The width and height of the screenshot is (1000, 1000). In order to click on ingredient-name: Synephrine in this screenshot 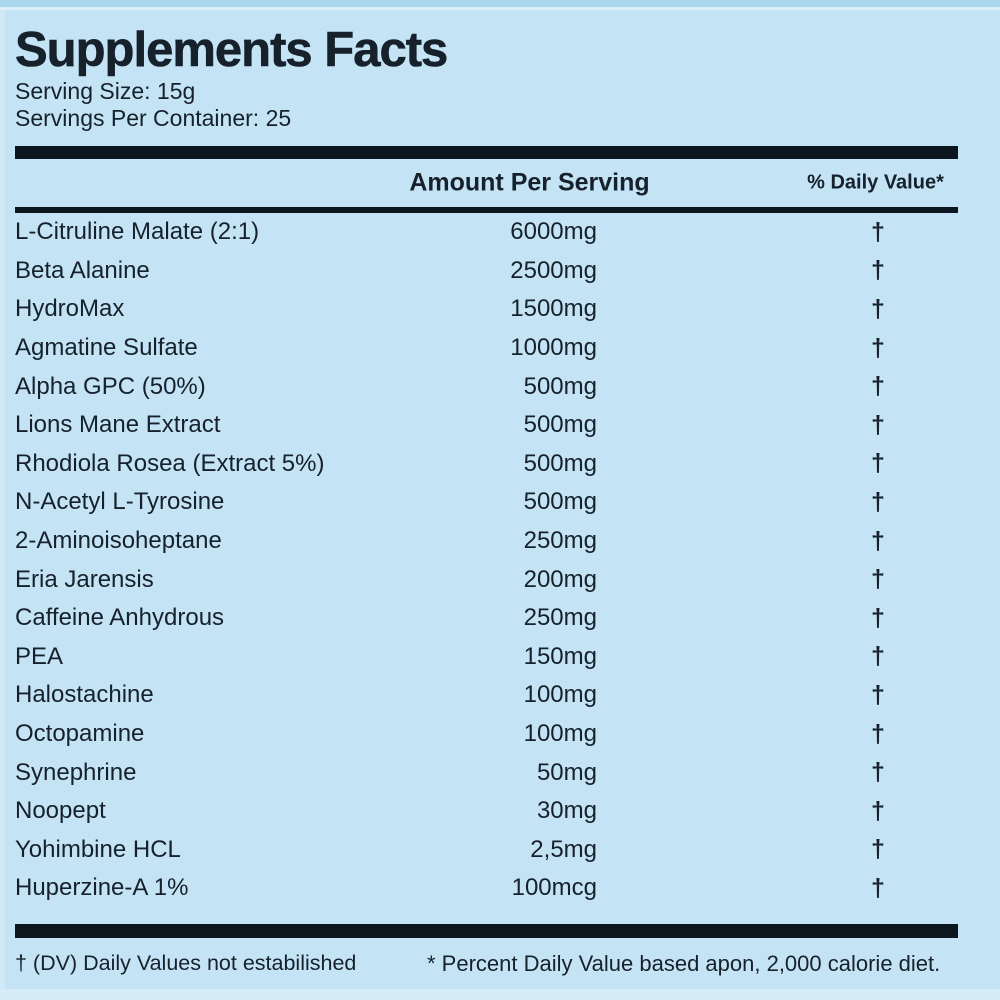, I will do `click(76, 772)`.